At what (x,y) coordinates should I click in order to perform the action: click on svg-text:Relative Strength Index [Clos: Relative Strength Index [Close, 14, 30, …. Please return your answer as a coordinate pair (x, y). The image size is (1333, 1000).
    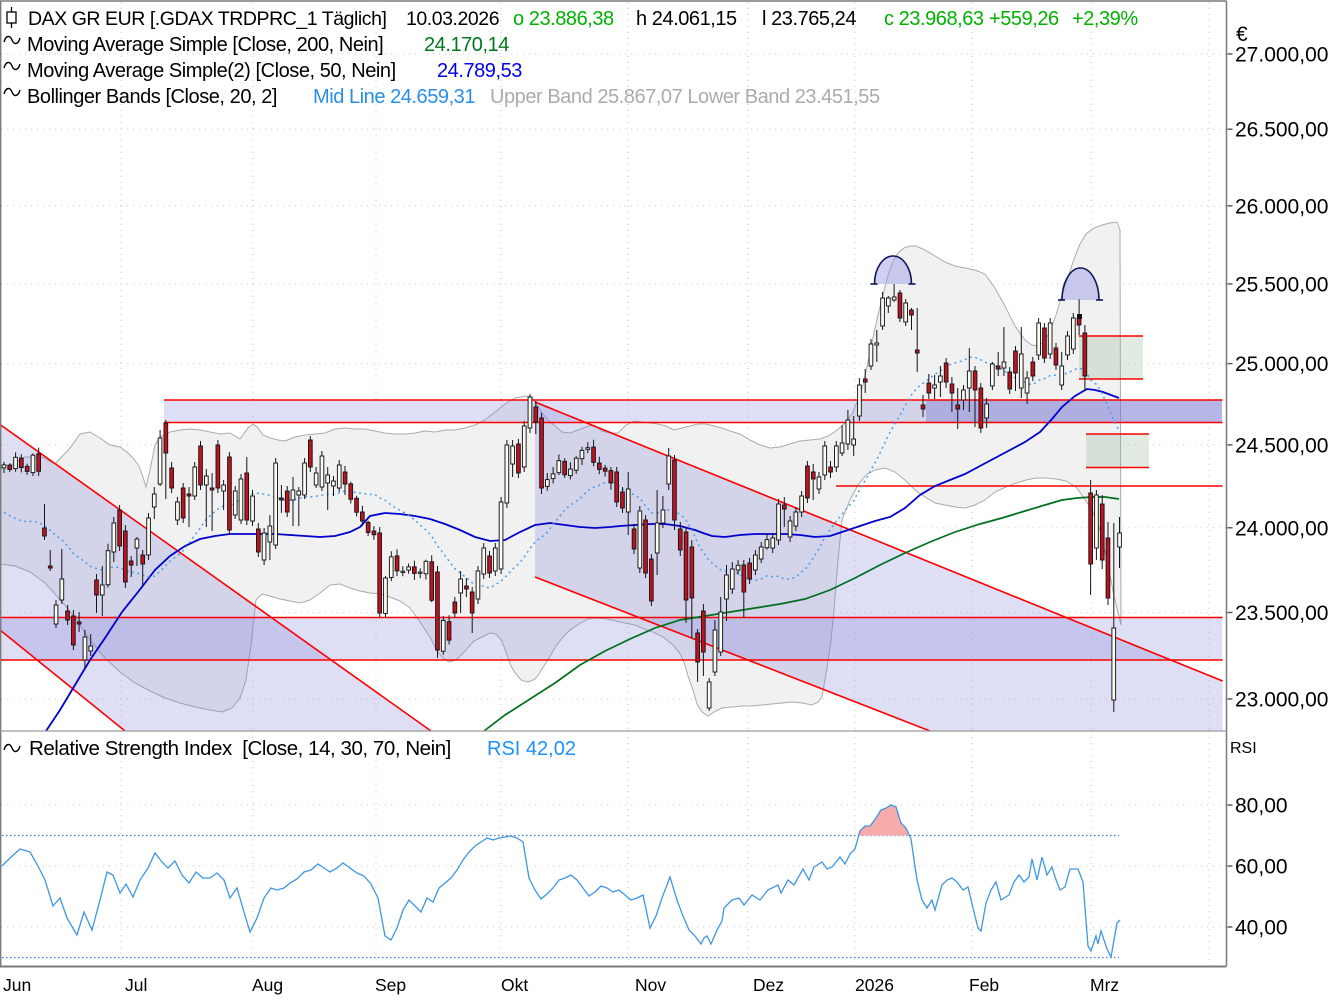
    Looking at the image, I should click on (240, 748).